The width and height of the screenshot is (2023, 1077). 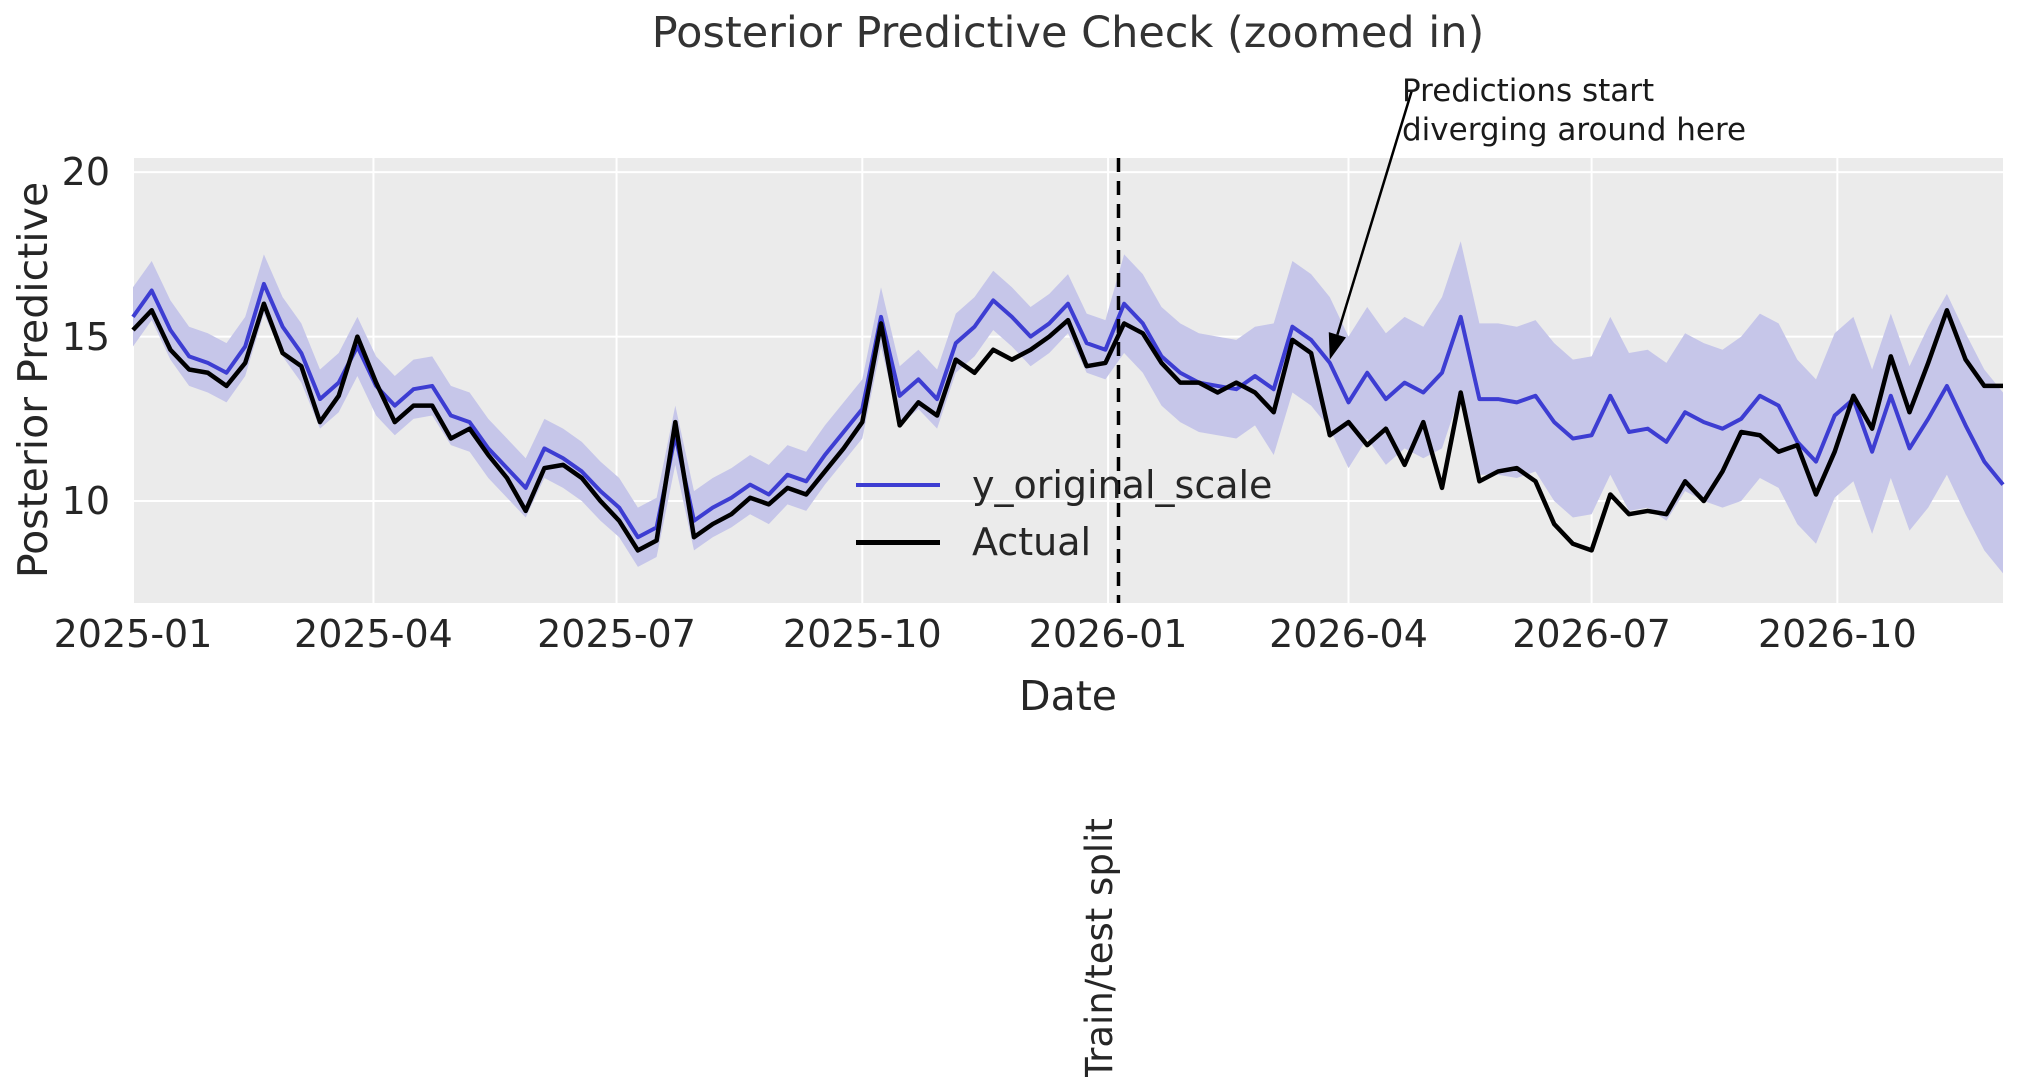 What do you see at coordinates (85, 336) in the screenshot?
I see `y-tick-label: 15` at bounding box center [85, 336].